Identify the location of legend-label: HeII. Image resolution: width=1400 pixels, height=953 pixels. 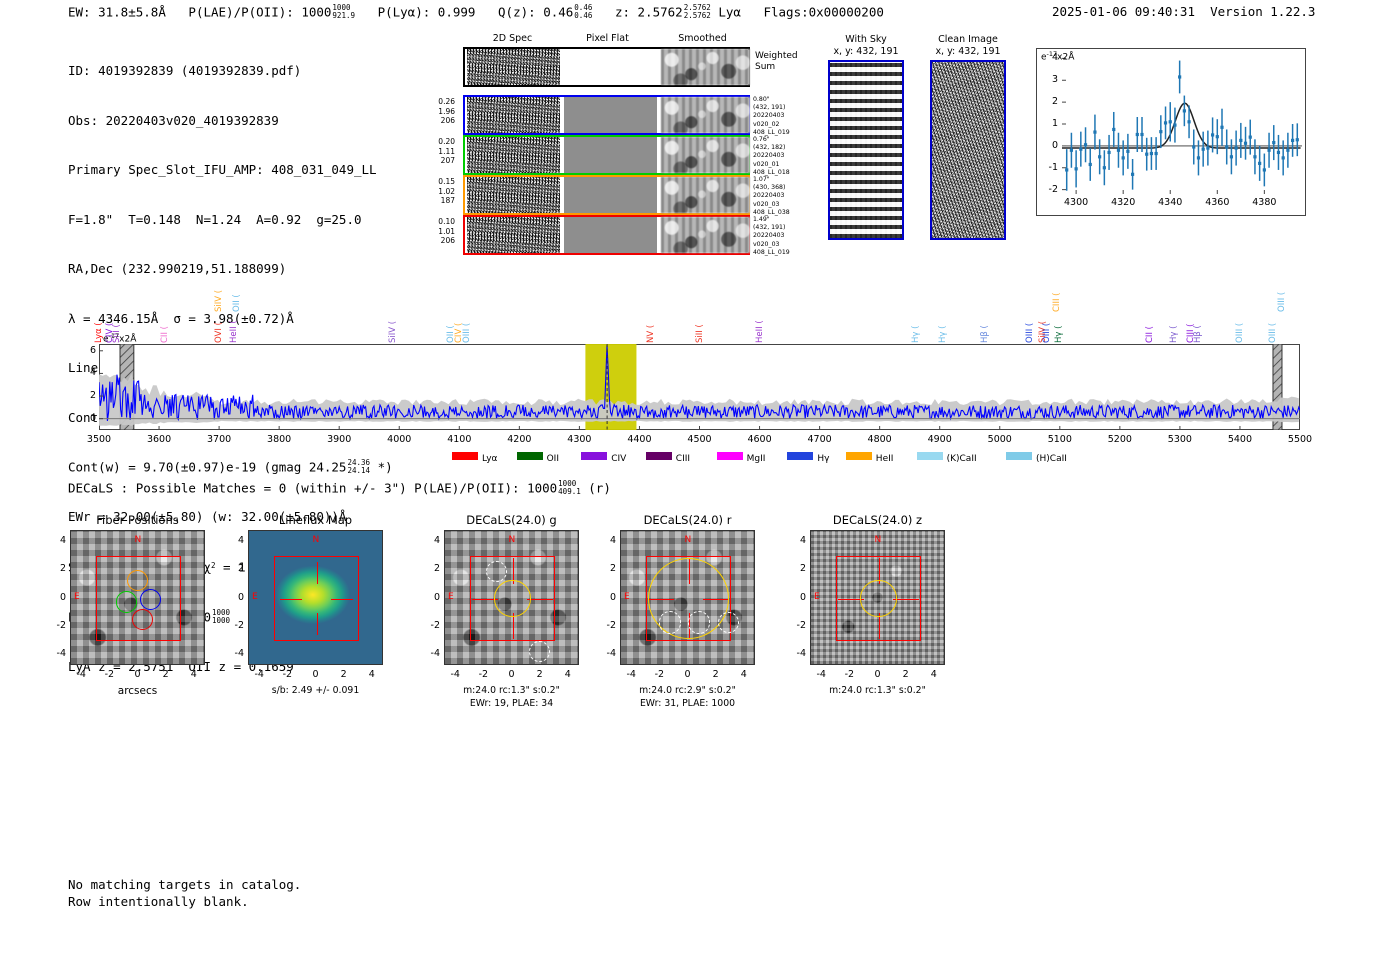
(884, 459).